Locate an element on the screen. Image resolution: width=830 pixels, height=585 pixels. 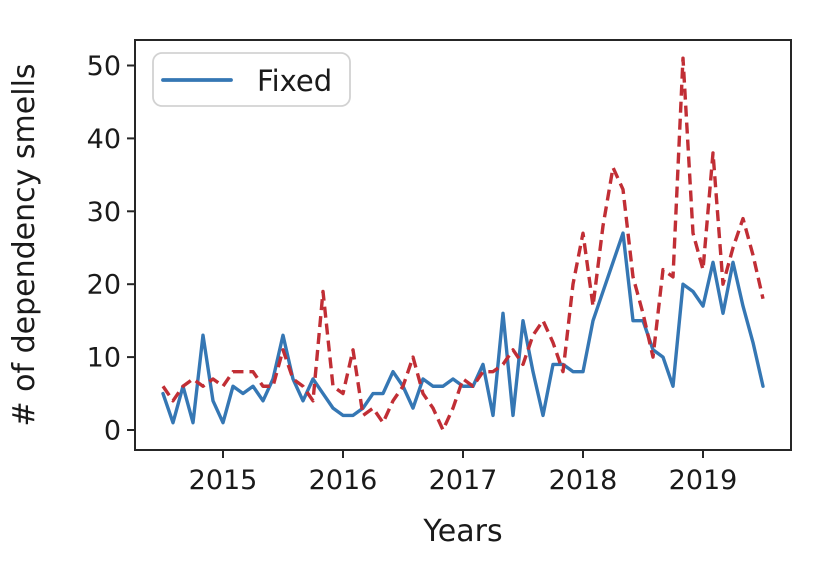
x-tick-label: 2019 is located at coordinates (703, 480).